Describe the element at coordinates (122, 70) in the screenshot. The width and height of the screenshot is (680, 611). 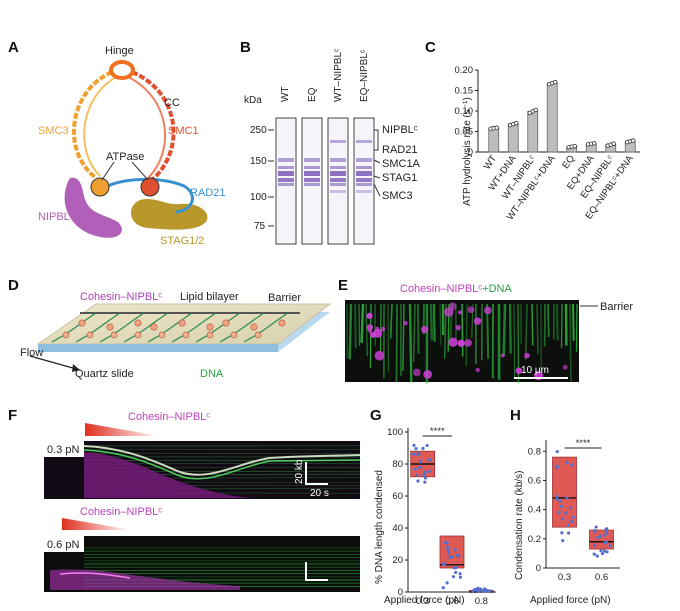
I see `hinge-domain` at that location.